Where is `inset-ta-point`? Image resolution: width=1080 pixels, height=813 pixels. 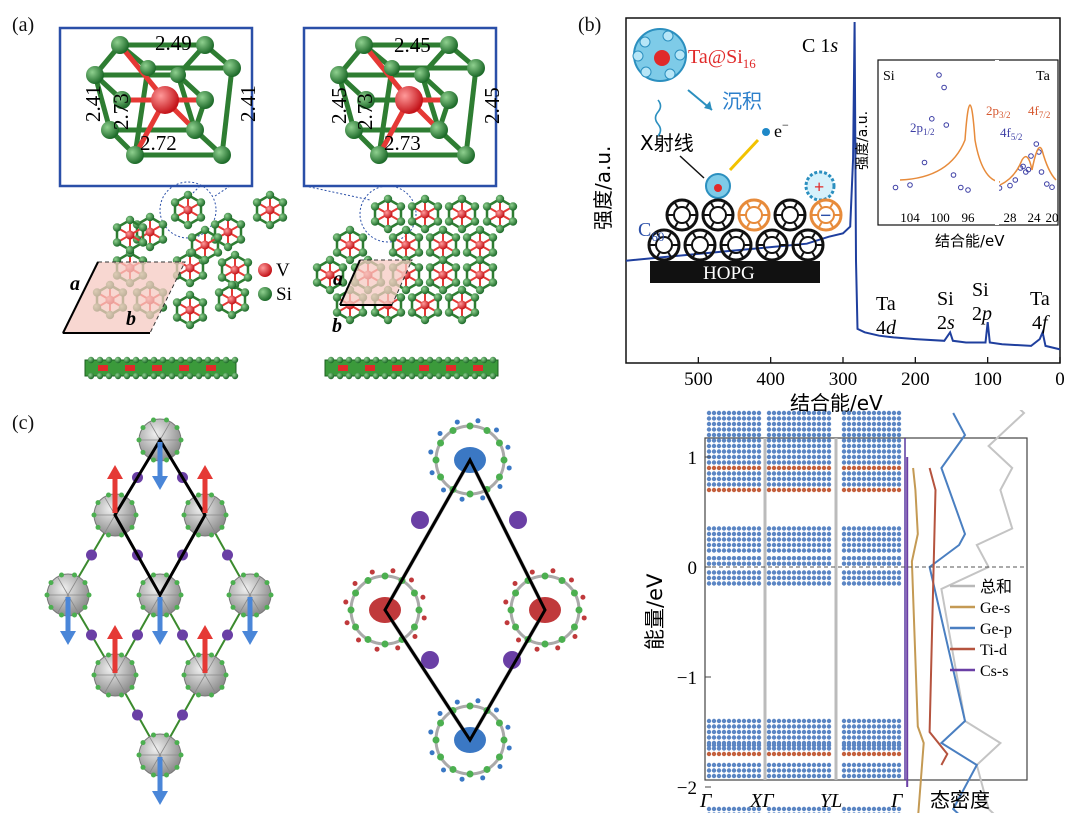
inset-ta-point is located at coordinates (1047, 184).